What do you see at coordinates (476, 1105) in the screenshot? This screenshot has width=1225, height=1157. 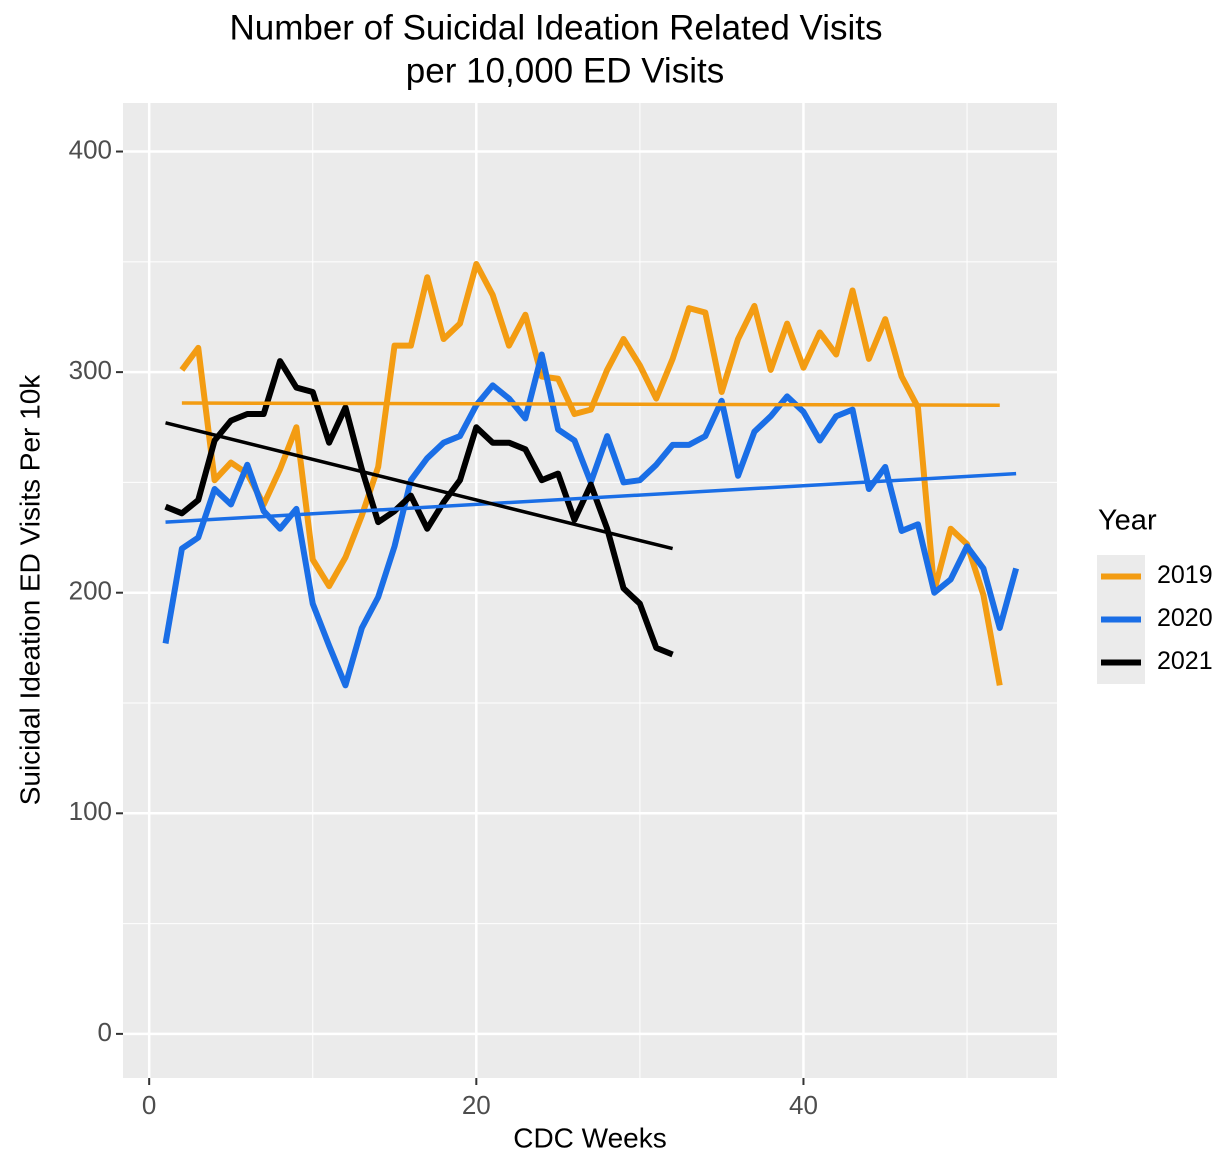 I see `x-tick-label: 20` at bounding box center [476, 1105].